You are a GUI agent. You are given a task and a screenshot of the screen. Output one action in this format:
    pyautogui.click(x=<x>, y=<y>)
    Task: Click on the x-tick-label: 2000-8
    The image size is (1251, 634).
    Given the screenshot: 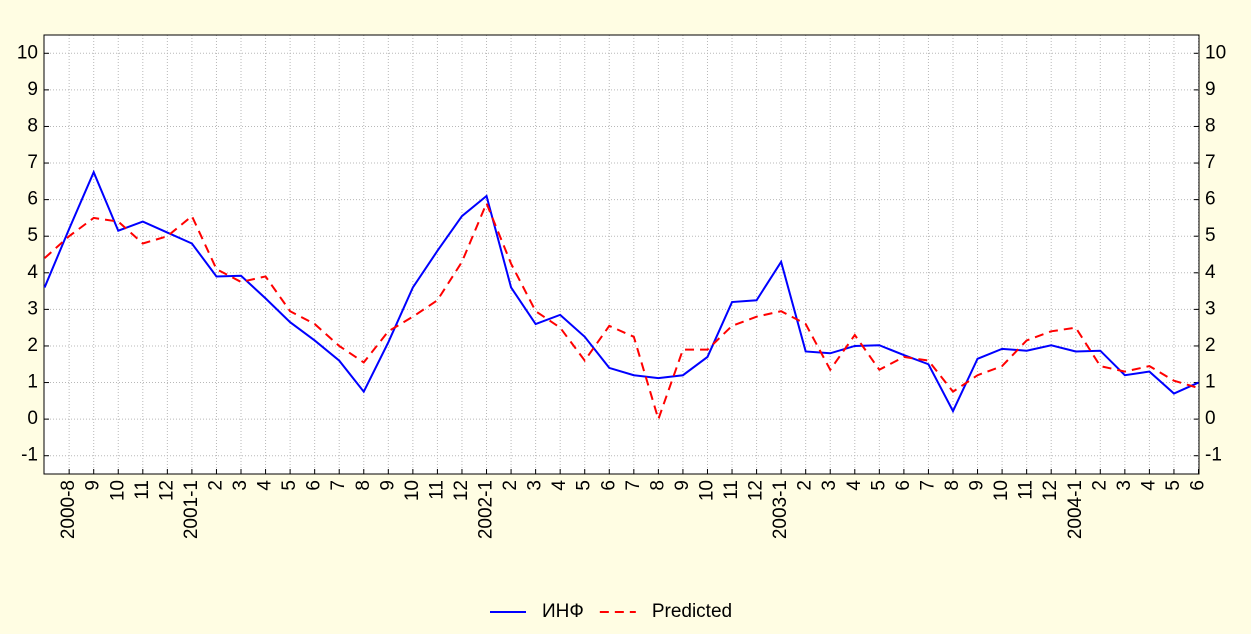 What is the action you would take?
    pyautogui.click(x=68, y=509)
    